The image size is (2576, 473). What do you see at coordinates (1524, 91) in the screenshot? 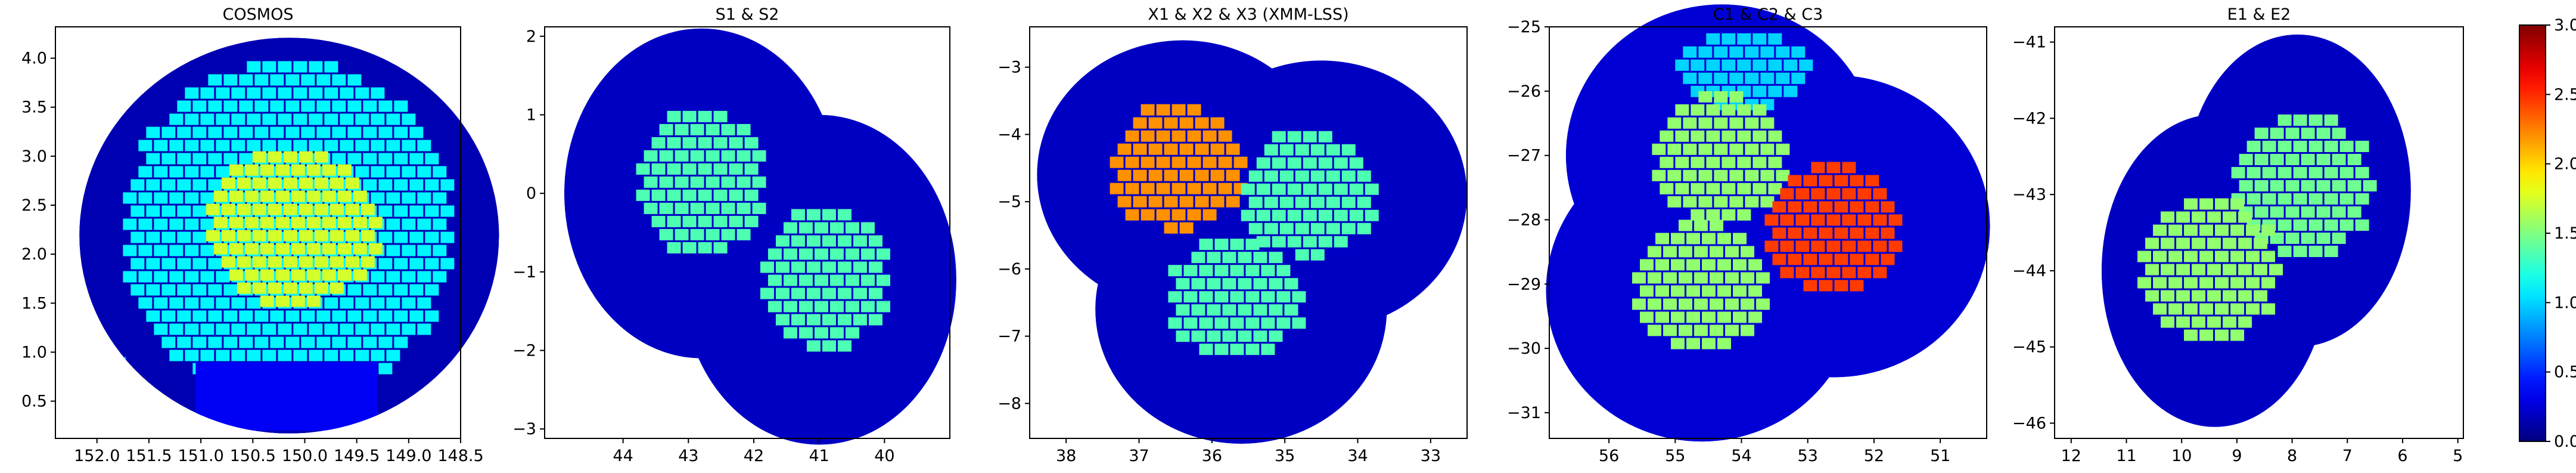
I see `y-tick-label: −26` at bounding box center [1524, 91].